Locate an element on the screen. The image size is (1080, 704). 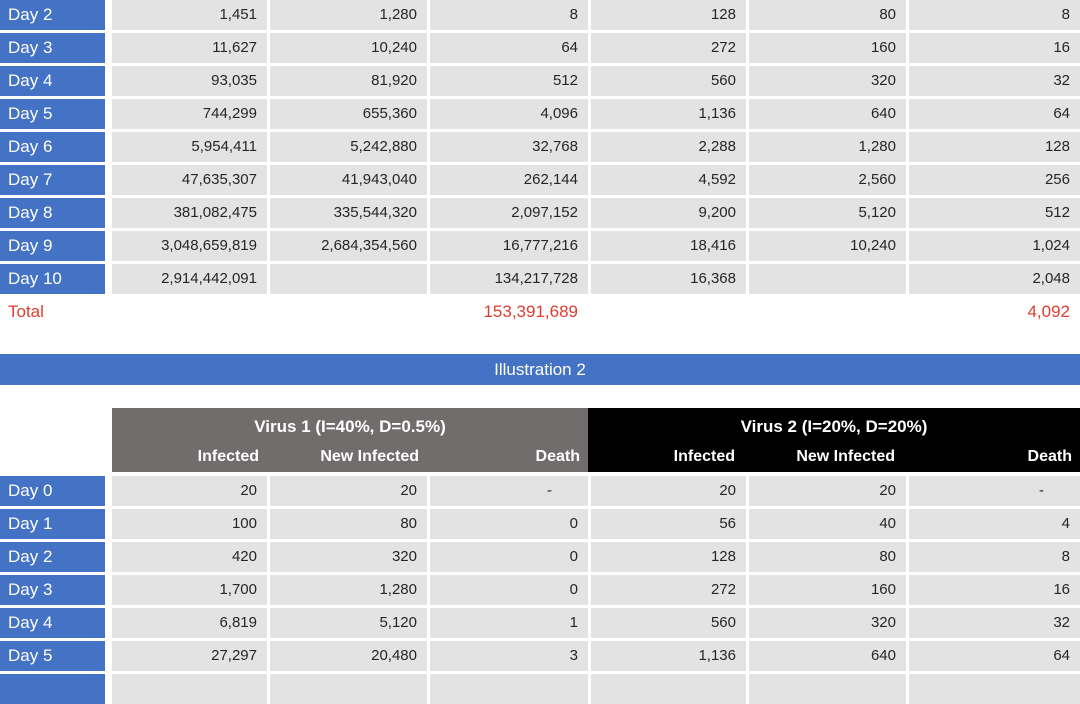
value-cell: 81,920 is located at coordinates (348, 81).